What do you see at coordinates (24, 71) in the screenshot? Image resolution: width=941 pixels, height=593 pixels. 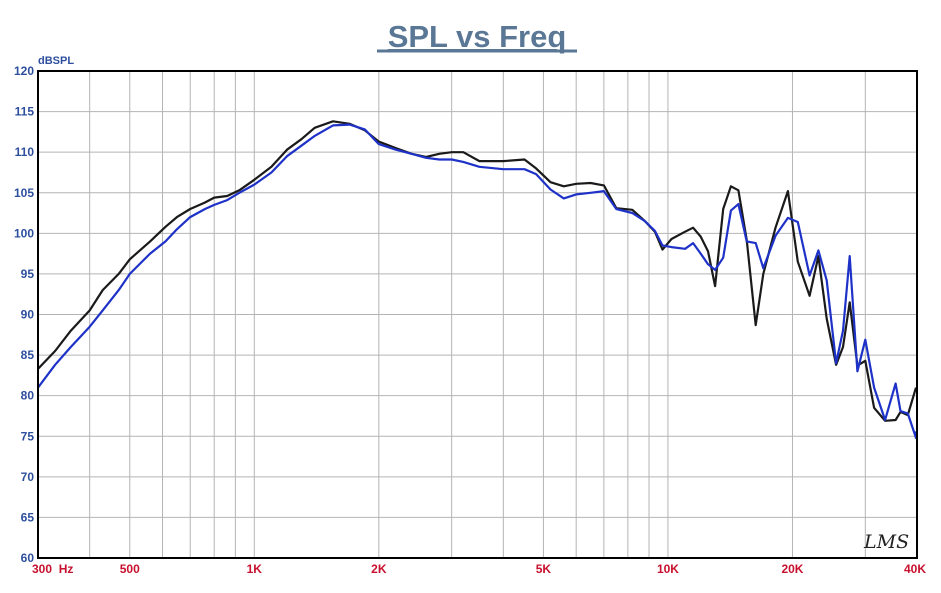 I see `y-tick-label: 120` at bounding box center [24, 71].